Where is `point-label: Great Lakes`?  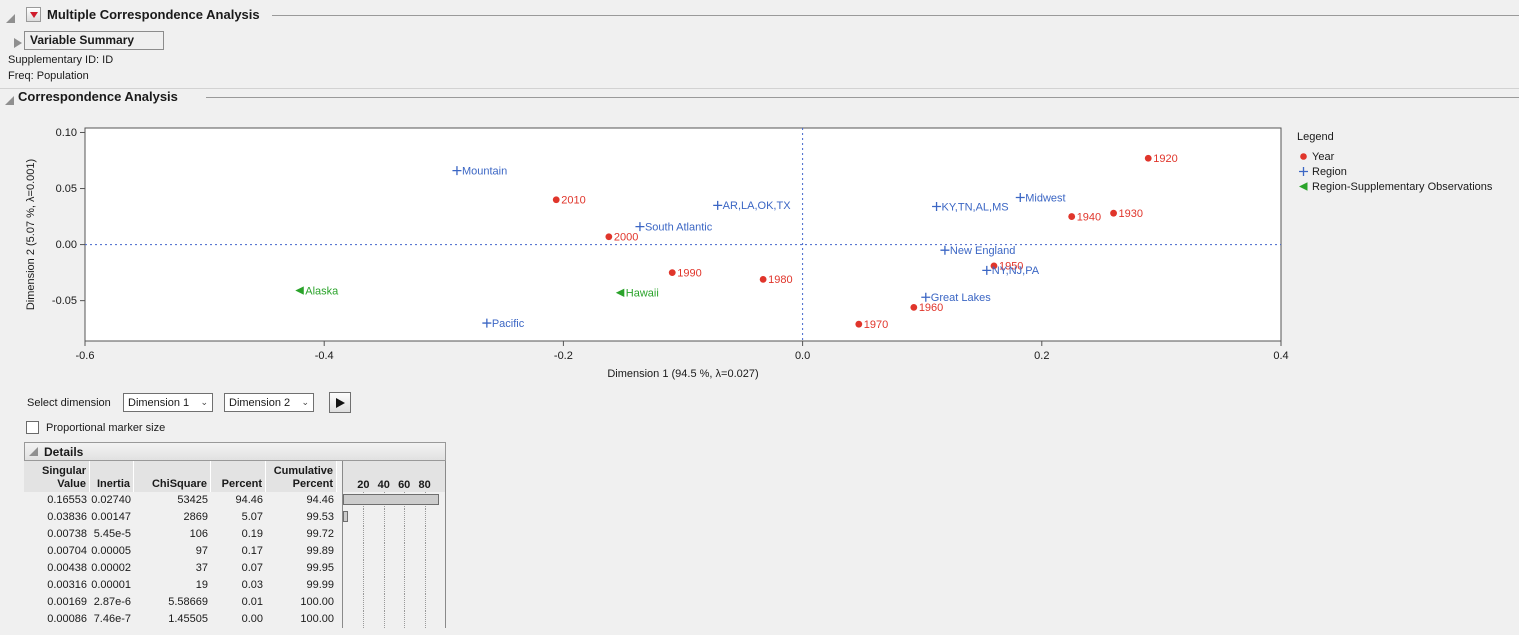
point-label: Great Lakes is located at coordinates (961, 298).